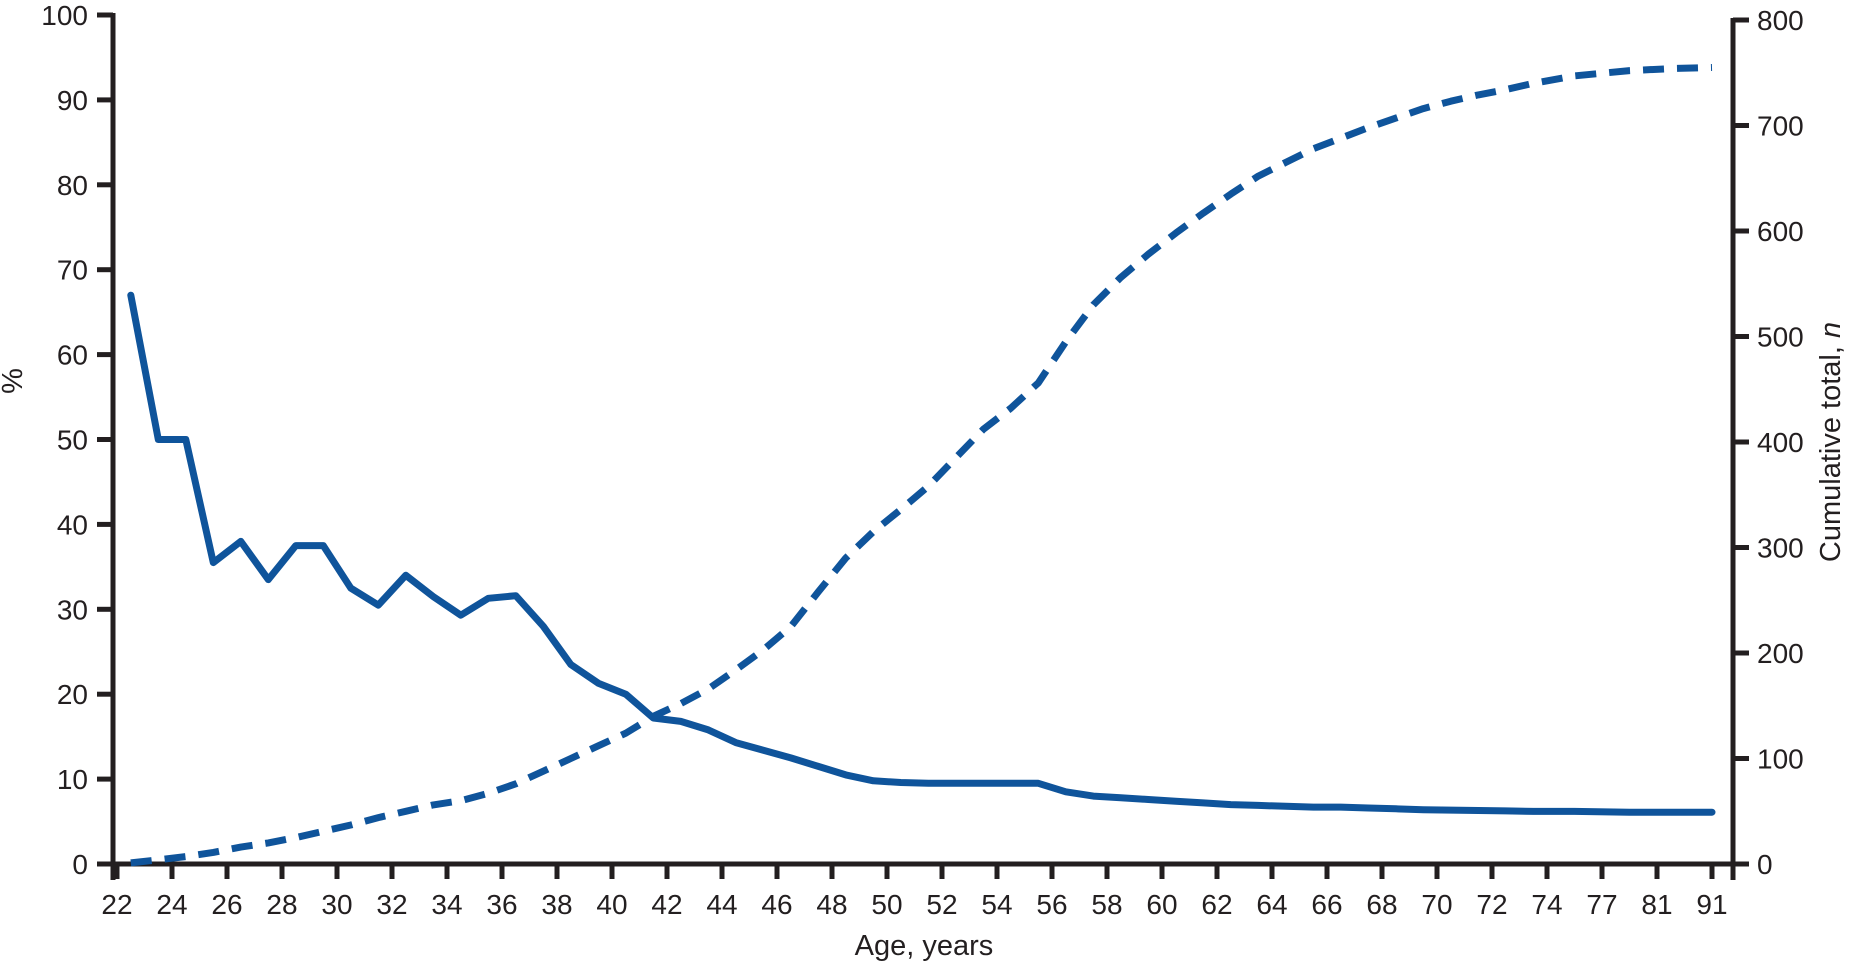 This screenshot has width=1856, height=969. I want to click on right-y-tick-label: 600, so click(1780, 231).